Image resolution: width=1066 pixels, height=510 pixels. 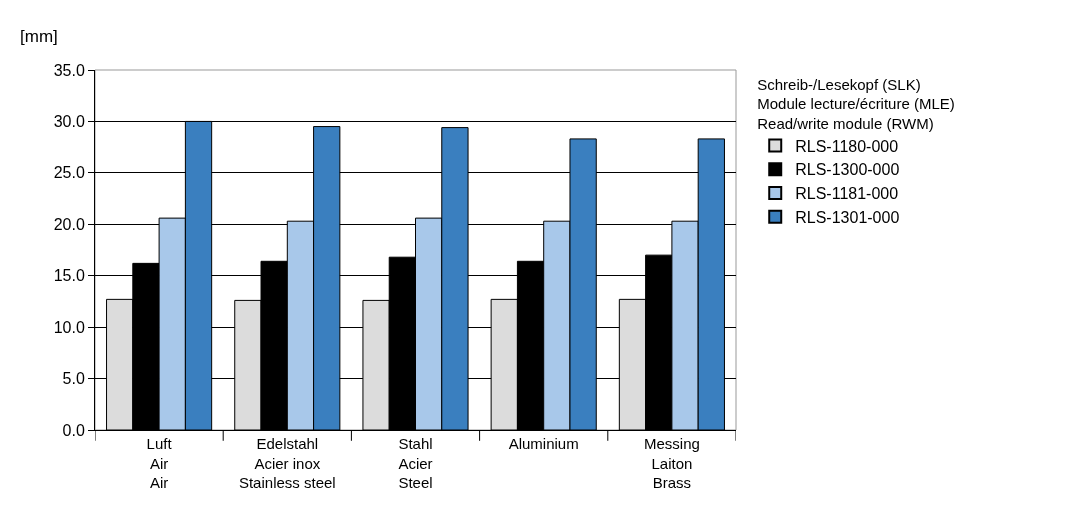 What do you see at coordinates (856, 103) in the screenshot?
I see `legend-title: Schreib-/Lesekopf (SLK) Module lecture/écriture (MLE) Read/write module (RWM)` at bounding box center [856, 103].